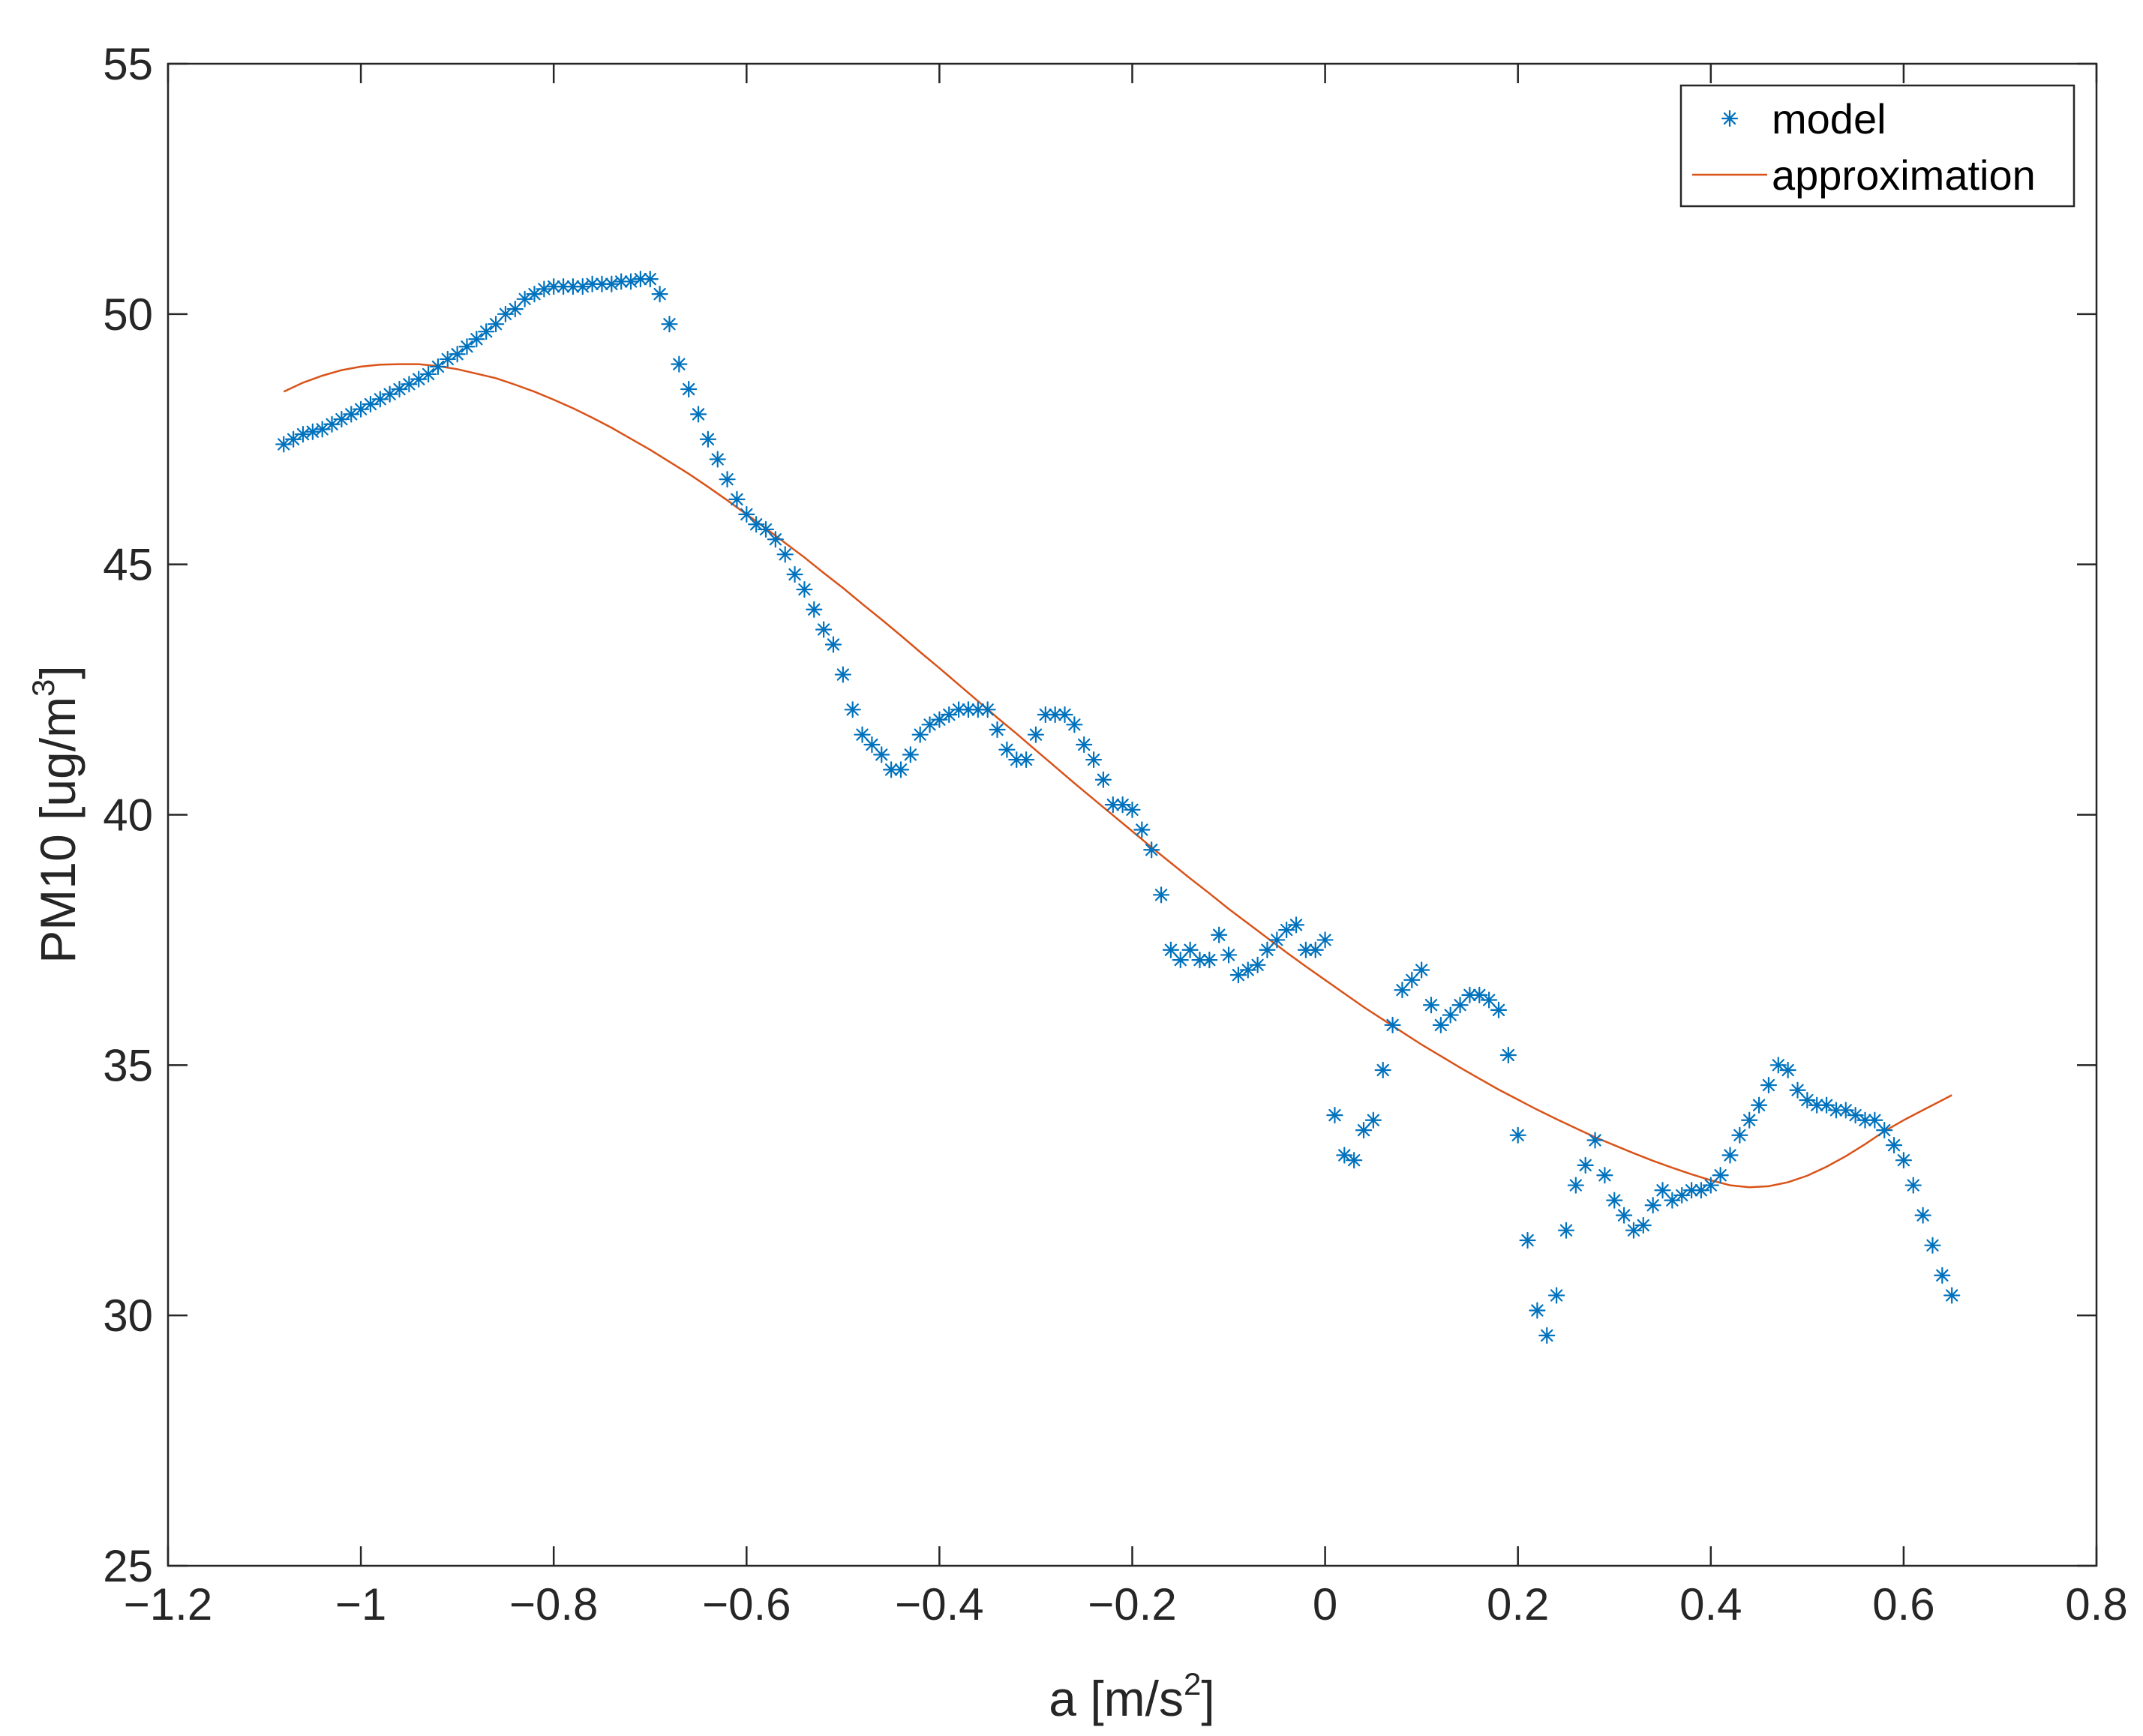  I want to click on legend-model-marker, so click(1730, 118).